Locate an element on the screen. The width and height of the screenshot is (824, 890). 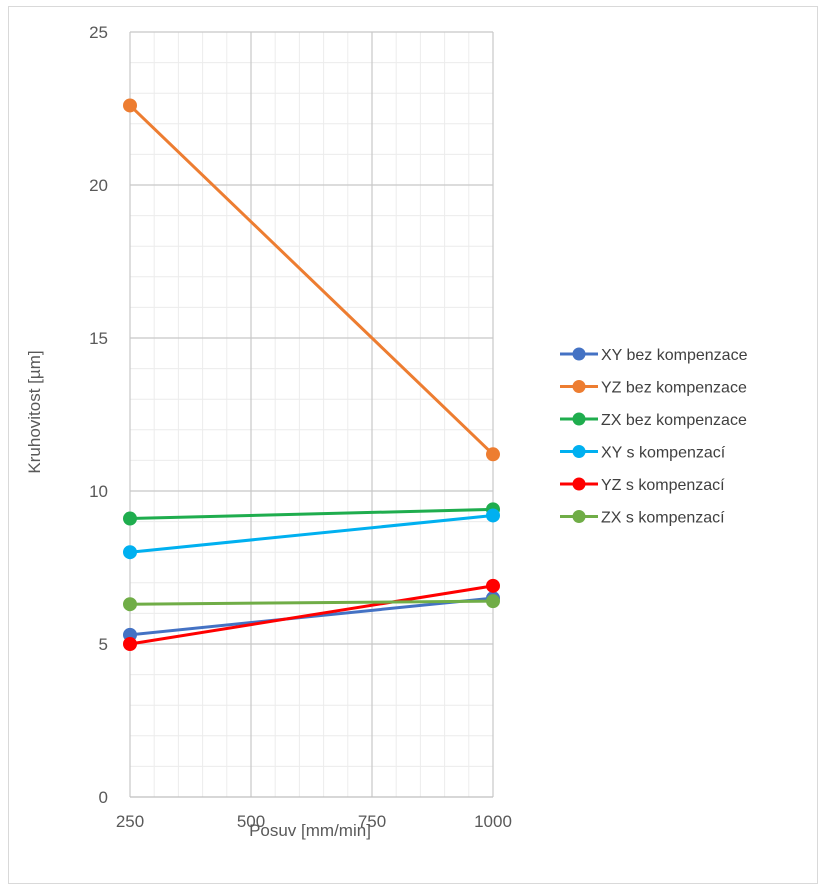
legend-label: ZX bez kompenzace is located at coordinates (674, 420).